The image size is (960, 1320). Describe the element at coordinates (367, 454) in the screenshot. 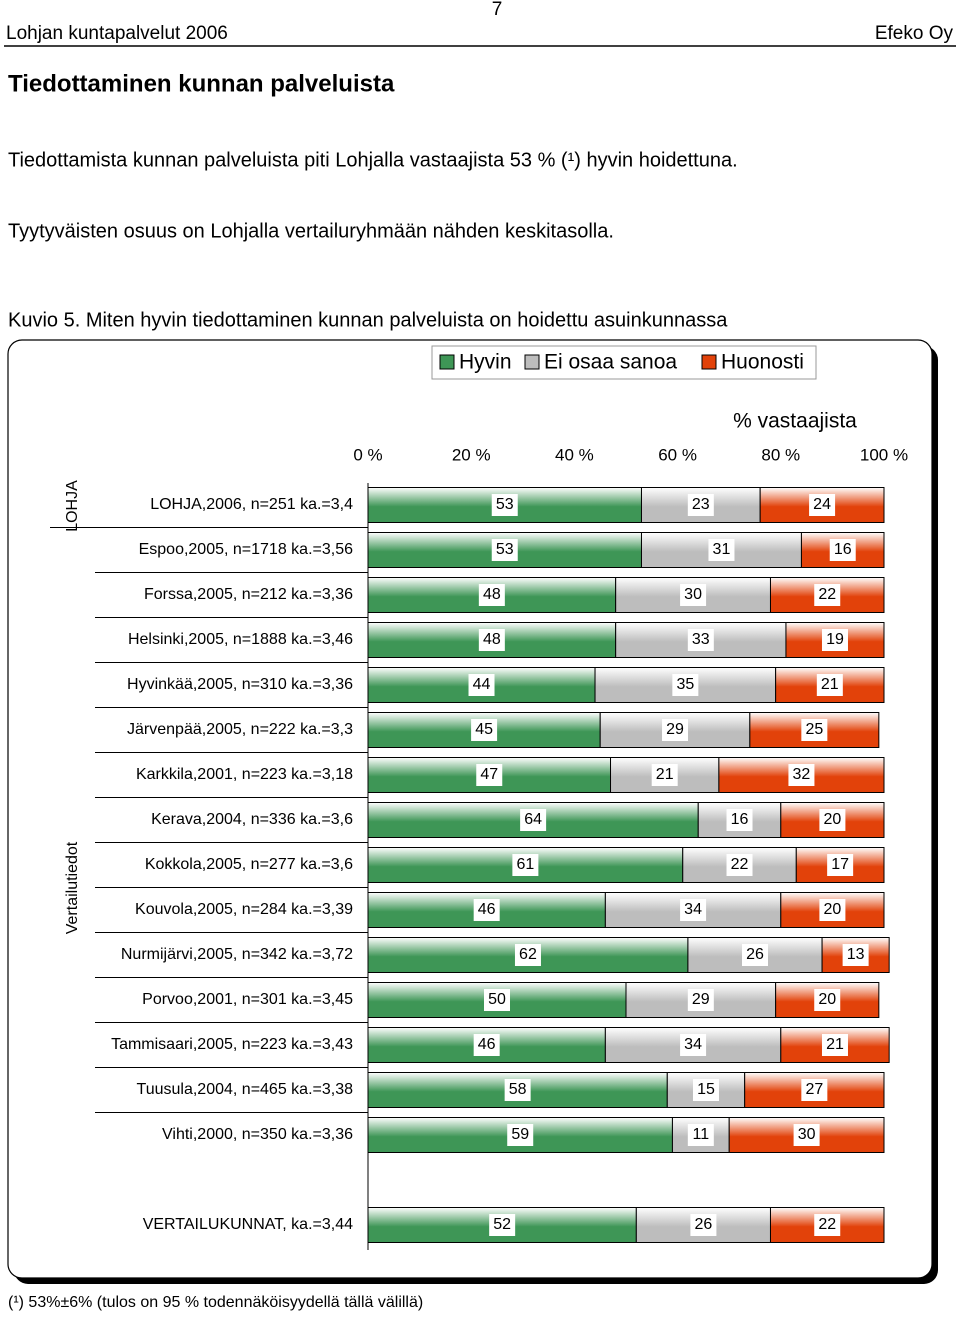

I see `x-tick-label: 0 %` at that location.